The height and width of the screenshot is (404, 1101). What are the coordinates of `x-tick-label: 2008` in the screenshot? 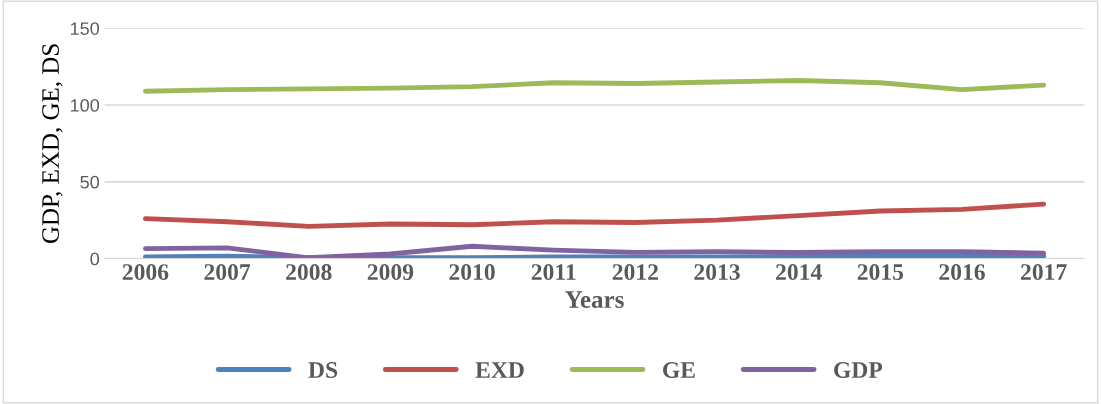 It's located at (309, 272).